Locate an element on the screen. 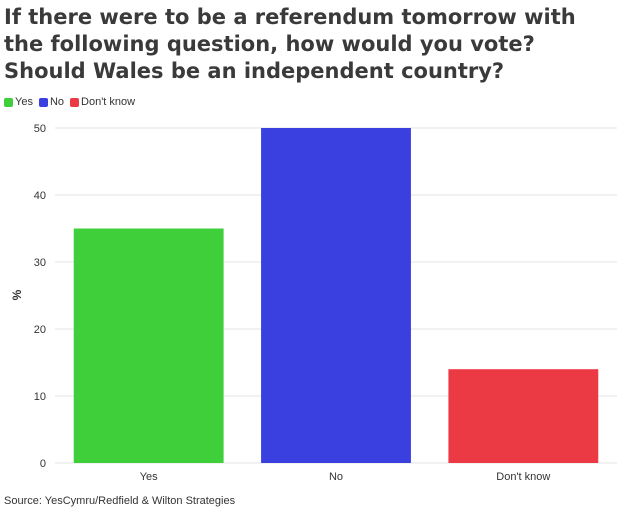 The width and height of the screenshot is (625, 511). y-axis-ticks: 0 10 20 30 40 50 is located at coordinates (40, 296).